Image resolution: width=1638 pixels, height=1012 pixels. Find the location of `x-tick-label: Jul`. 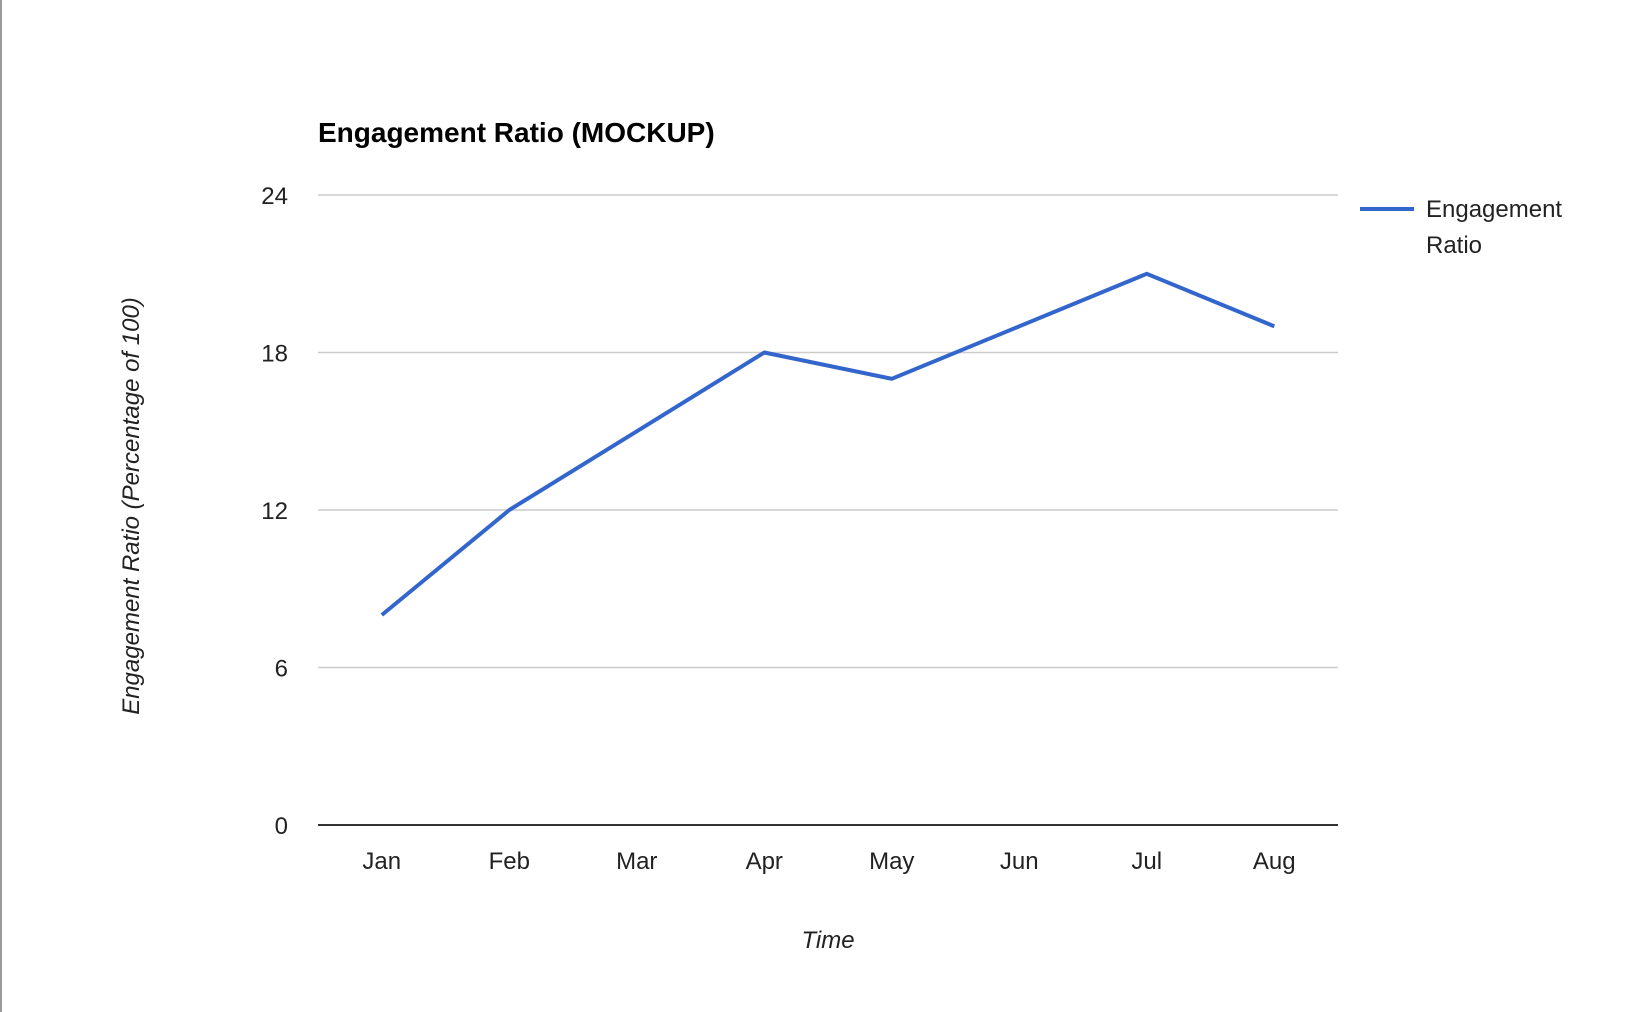

x-tick-label: Jul is located at coordinates (1146, 861).